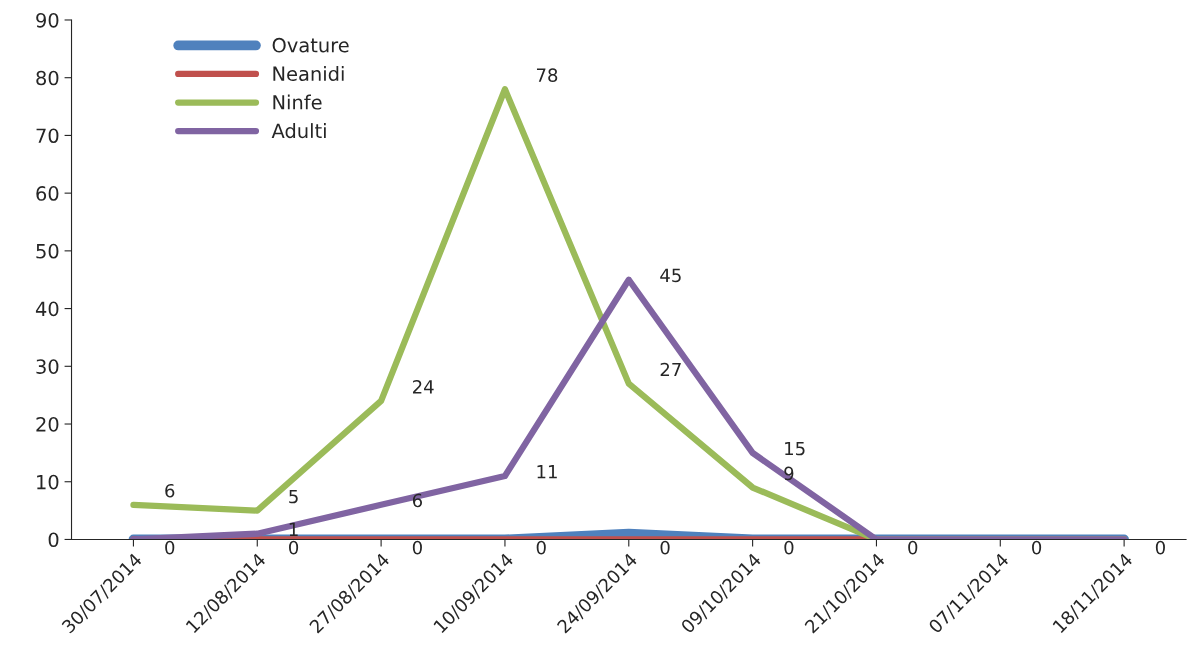 This screenshot has height=666, width=1192. Describe the element at coordinates (547, 75) in the screenshot. I see `data-label: 78` at that location.